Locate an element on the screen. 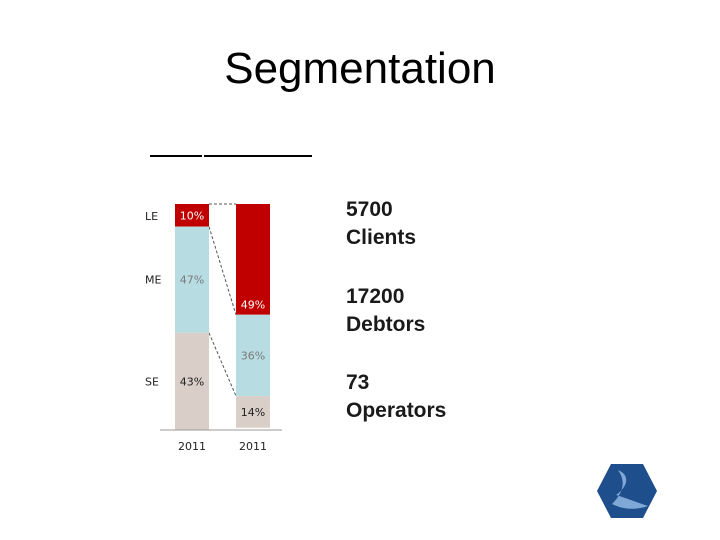  stat-operators-value: 73 is located at coordinates (358, 382).